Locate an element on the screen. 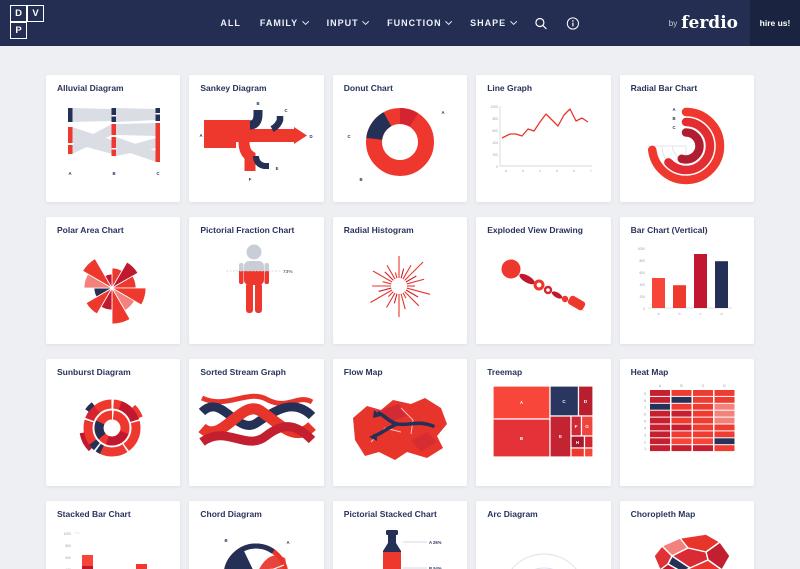  card-title: Sorted Stream Graph is located at coordinates (243, 372).